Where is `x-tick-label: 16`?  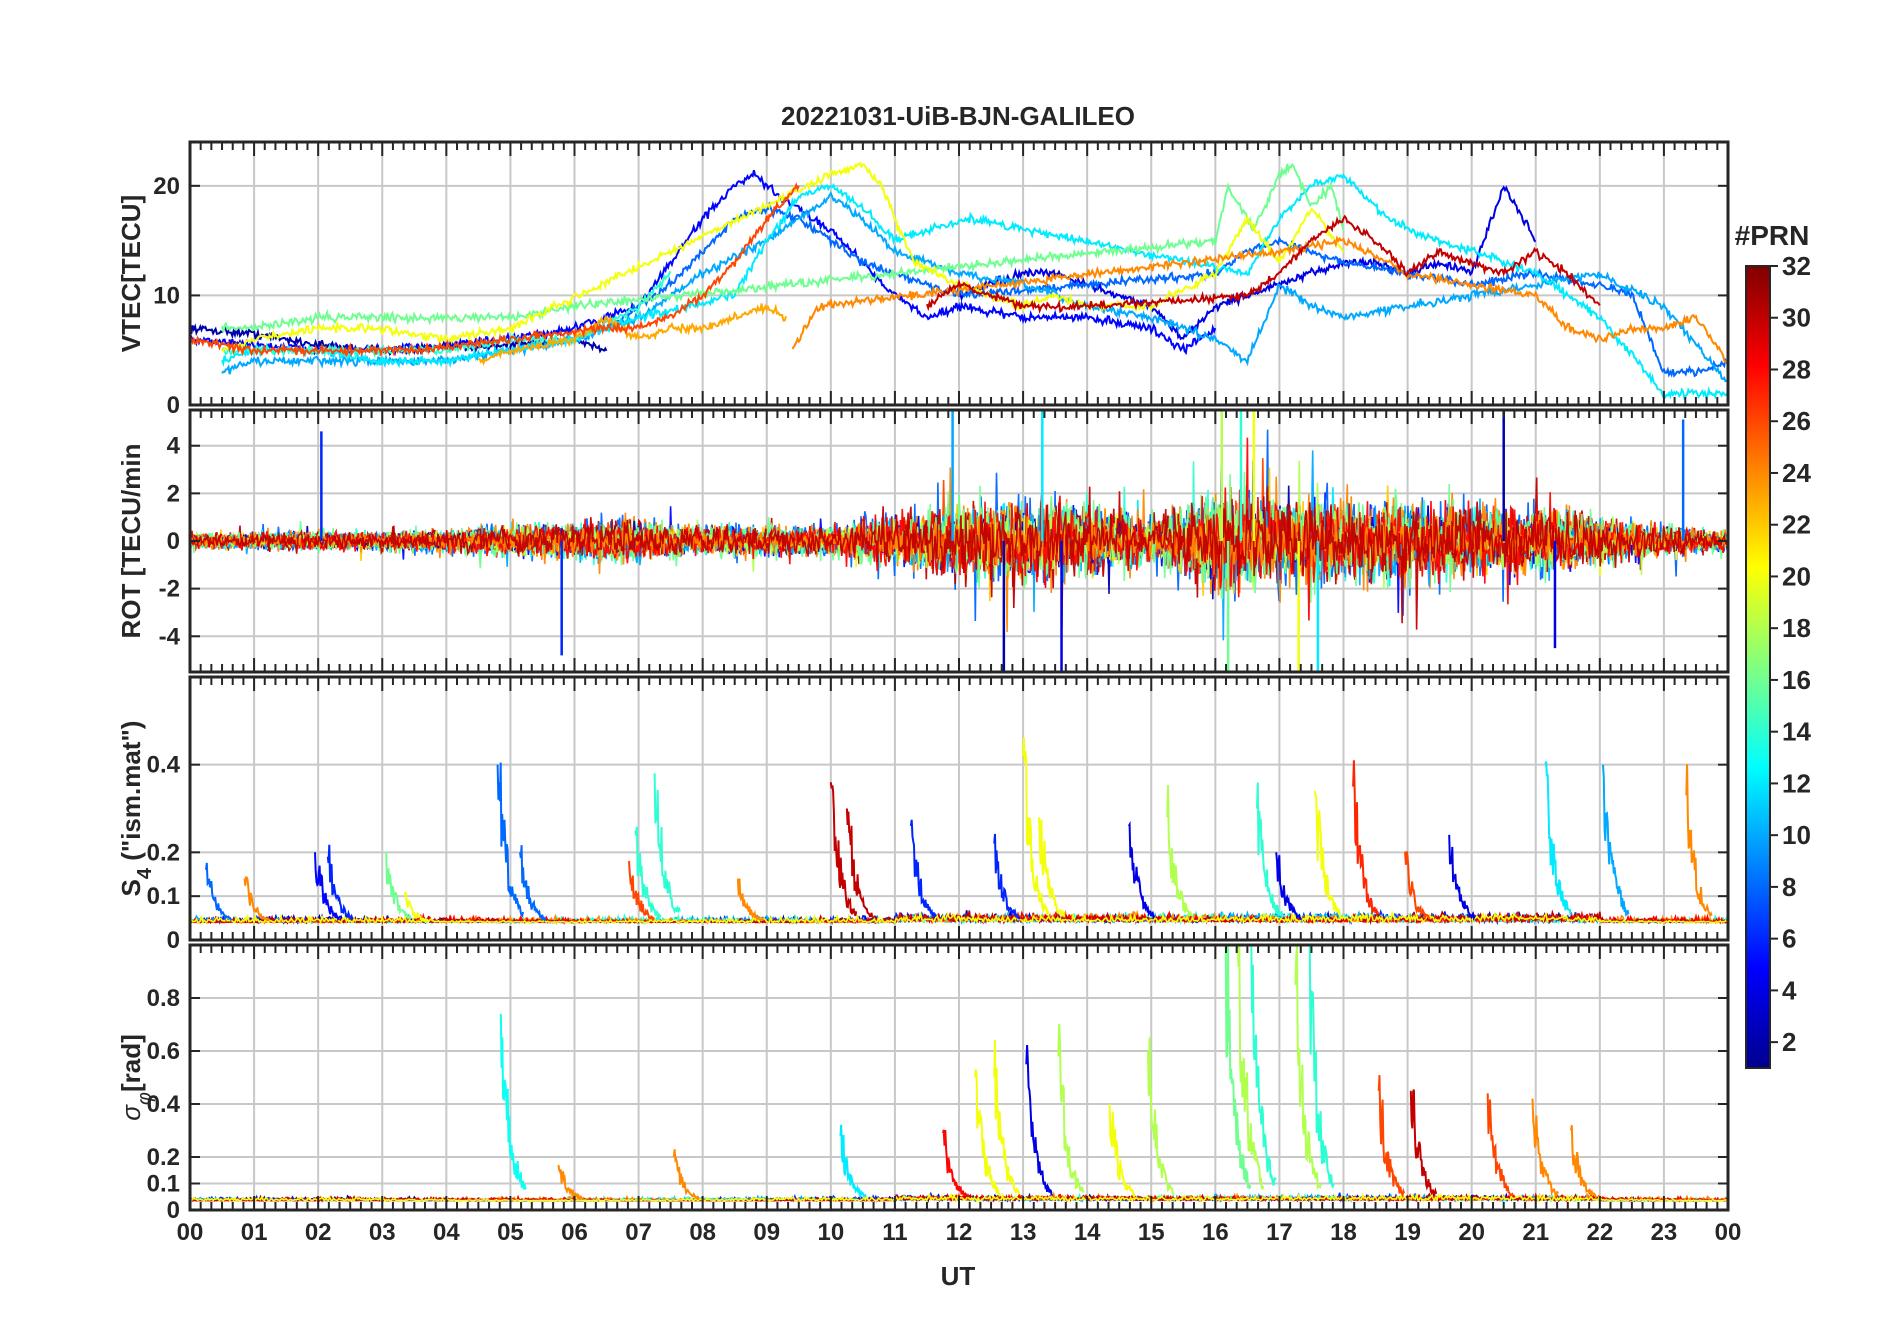
x-tick-label: 16 is located at coordinates (1215, 1232).